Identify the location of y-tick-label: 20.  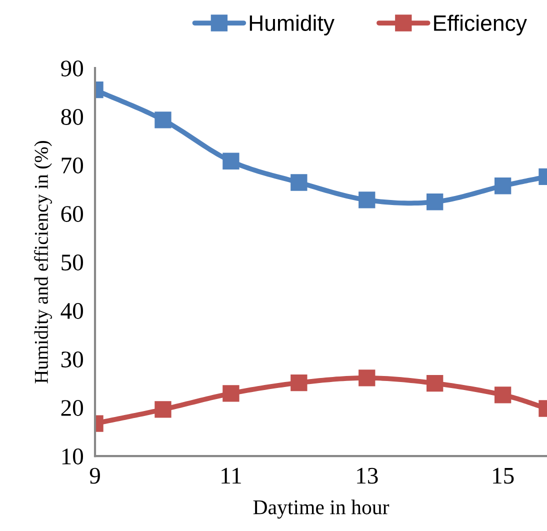
(72, 408).